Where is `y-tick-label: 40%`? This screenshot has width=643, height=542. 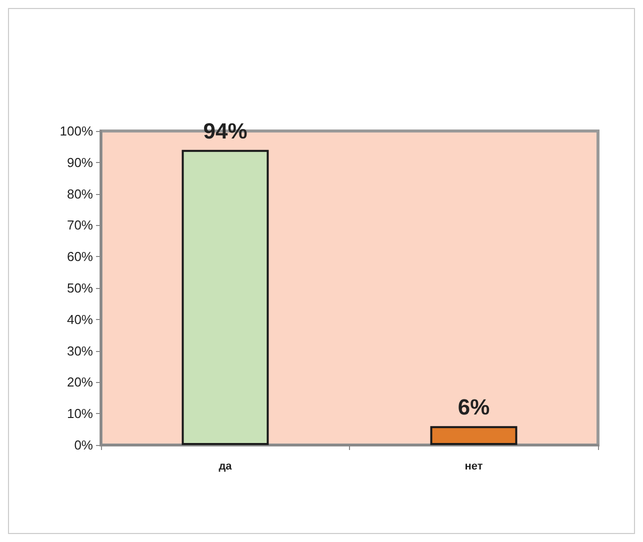 y-tick-label: 40% is located at coordinates (80, 319).